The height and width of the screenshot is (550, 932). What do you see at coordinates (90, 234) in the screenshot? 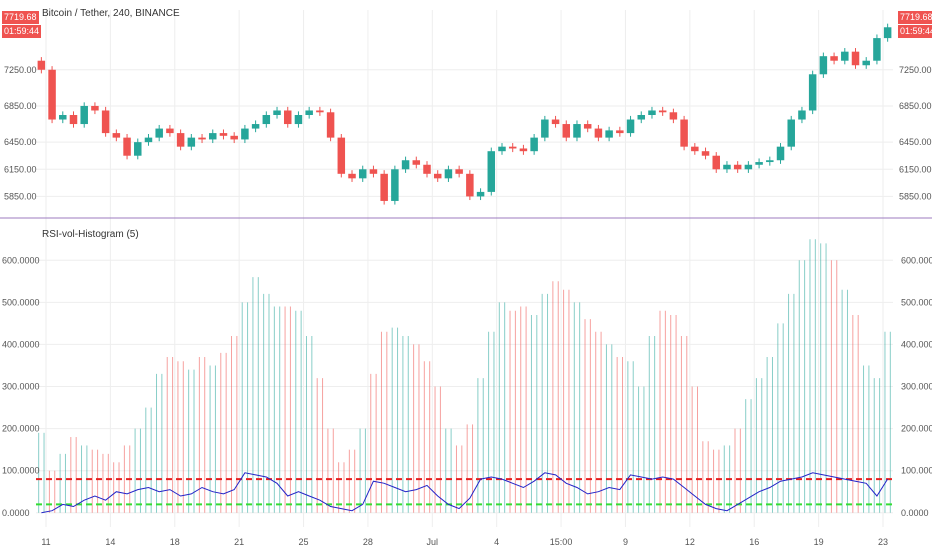
I see `indicator-title: RSI-vol-Histogram (5)` at bounding box center [90, 234].